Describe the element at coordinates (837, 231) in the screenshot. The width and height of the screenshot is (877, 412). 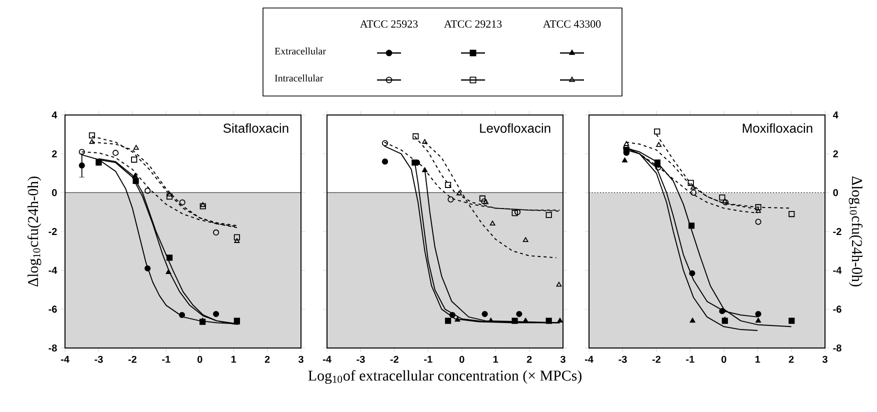
I see `y2-tick-label: -2` at that location.